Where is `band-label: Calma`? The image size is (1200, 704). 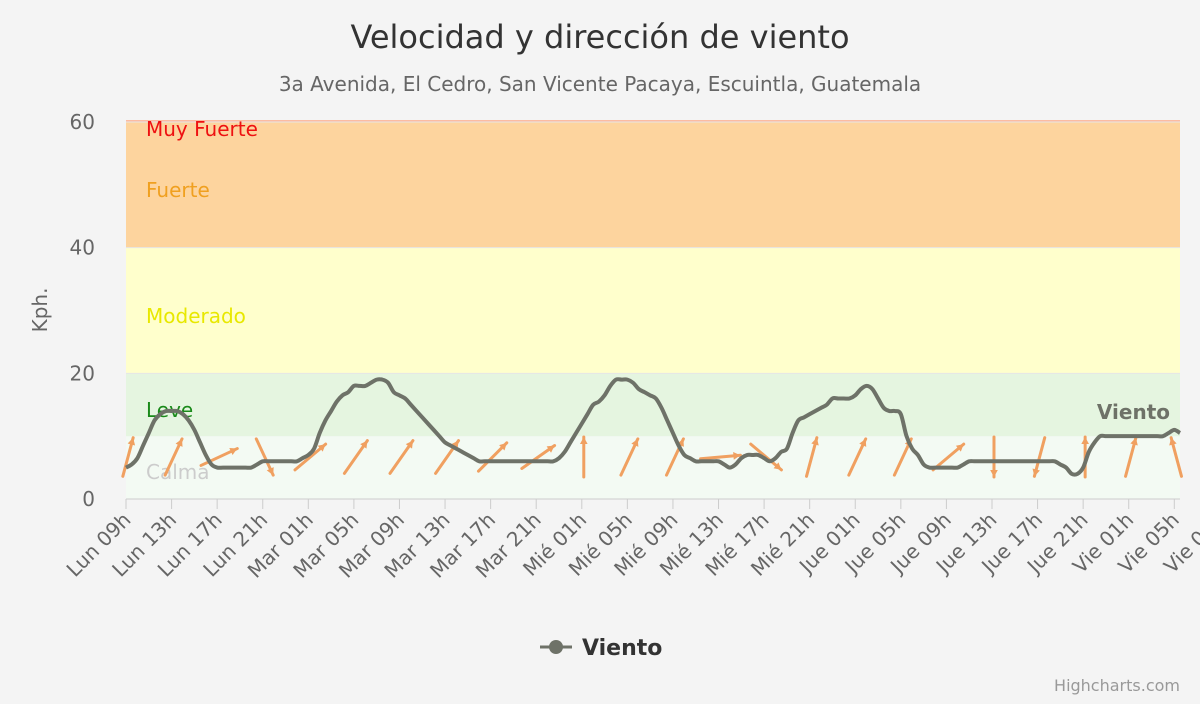 band-label: Calma is located at coordinates (178, 472).